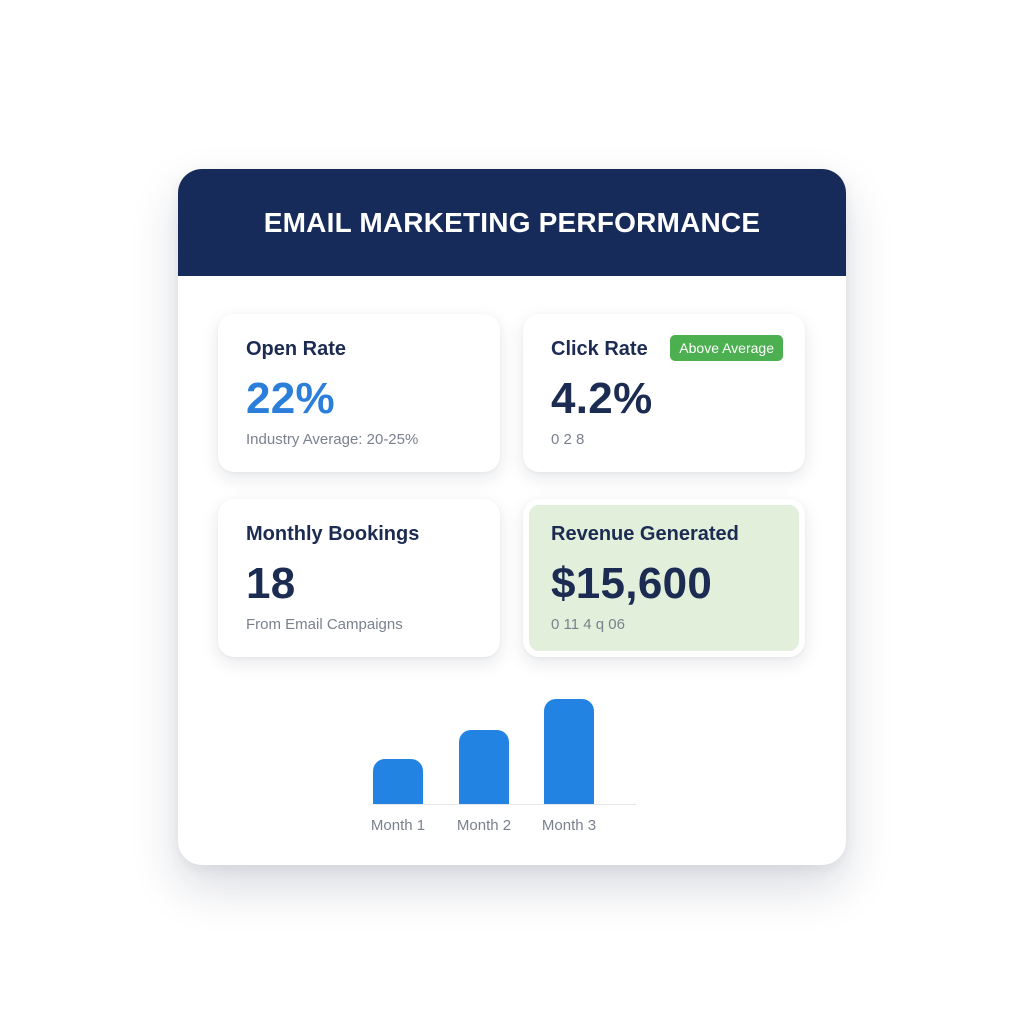 This screenshot has height=1024, width=1024. Describe the element at coordinates (588, 624) in the screenshot. I see `revenue-generated-subtext: 0 11 4 q 06` at that location.